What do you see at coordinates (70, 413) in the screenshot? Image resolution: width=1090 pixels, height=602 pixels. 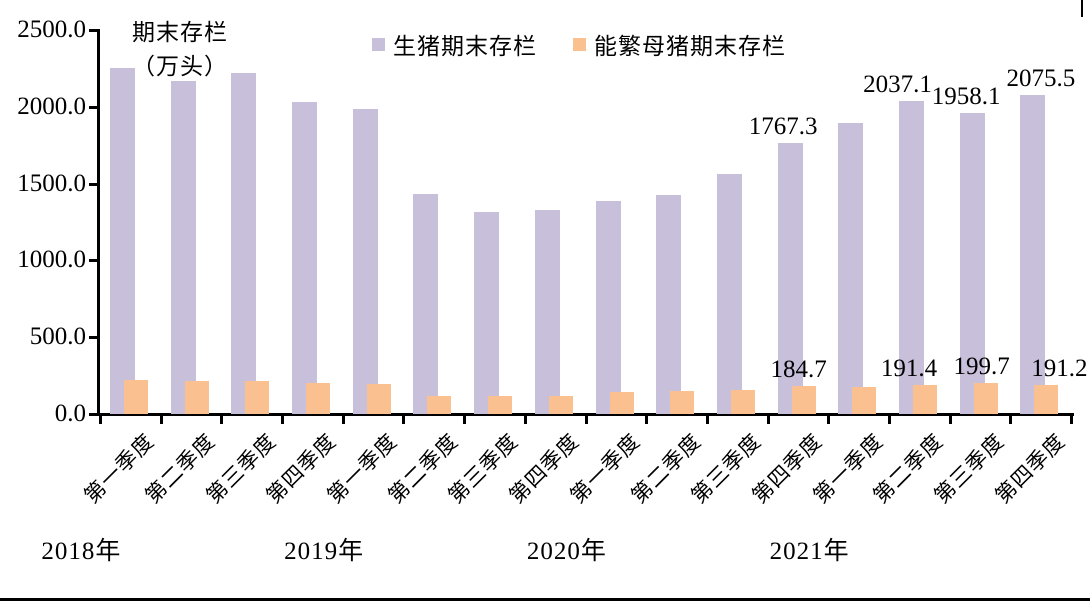 I see `y-axis-tick-label: 0.0` at bounding box center [70, 413].